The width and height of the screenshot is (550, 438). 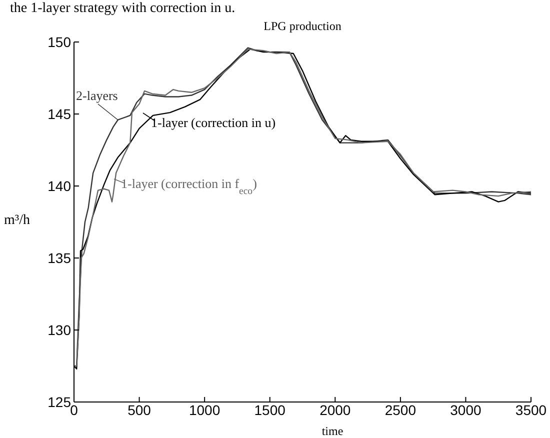 I want to click on x-tick-label: 1500, so click(x=270, y=410).